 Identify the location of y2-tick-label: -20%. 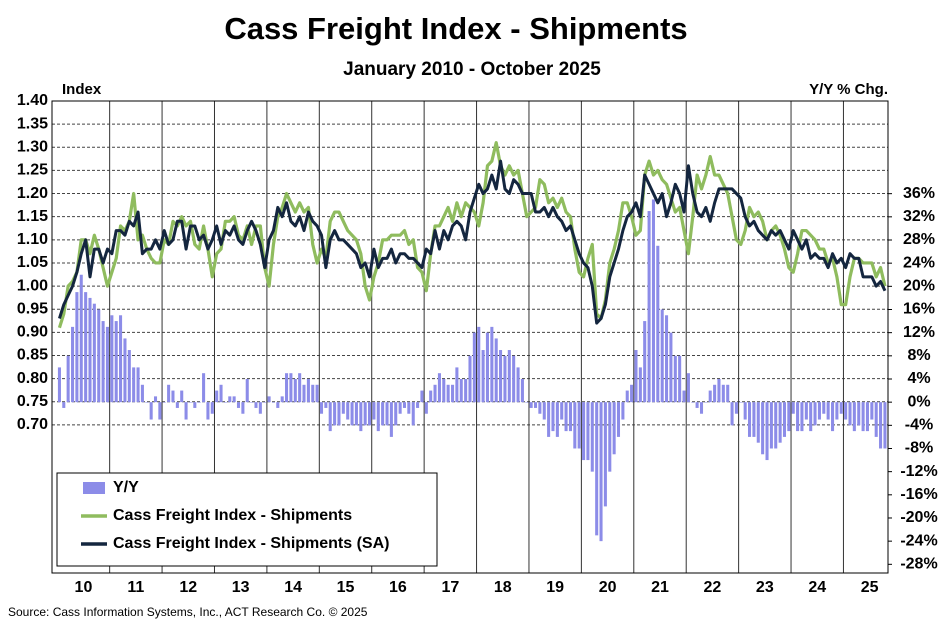
(918, 517).